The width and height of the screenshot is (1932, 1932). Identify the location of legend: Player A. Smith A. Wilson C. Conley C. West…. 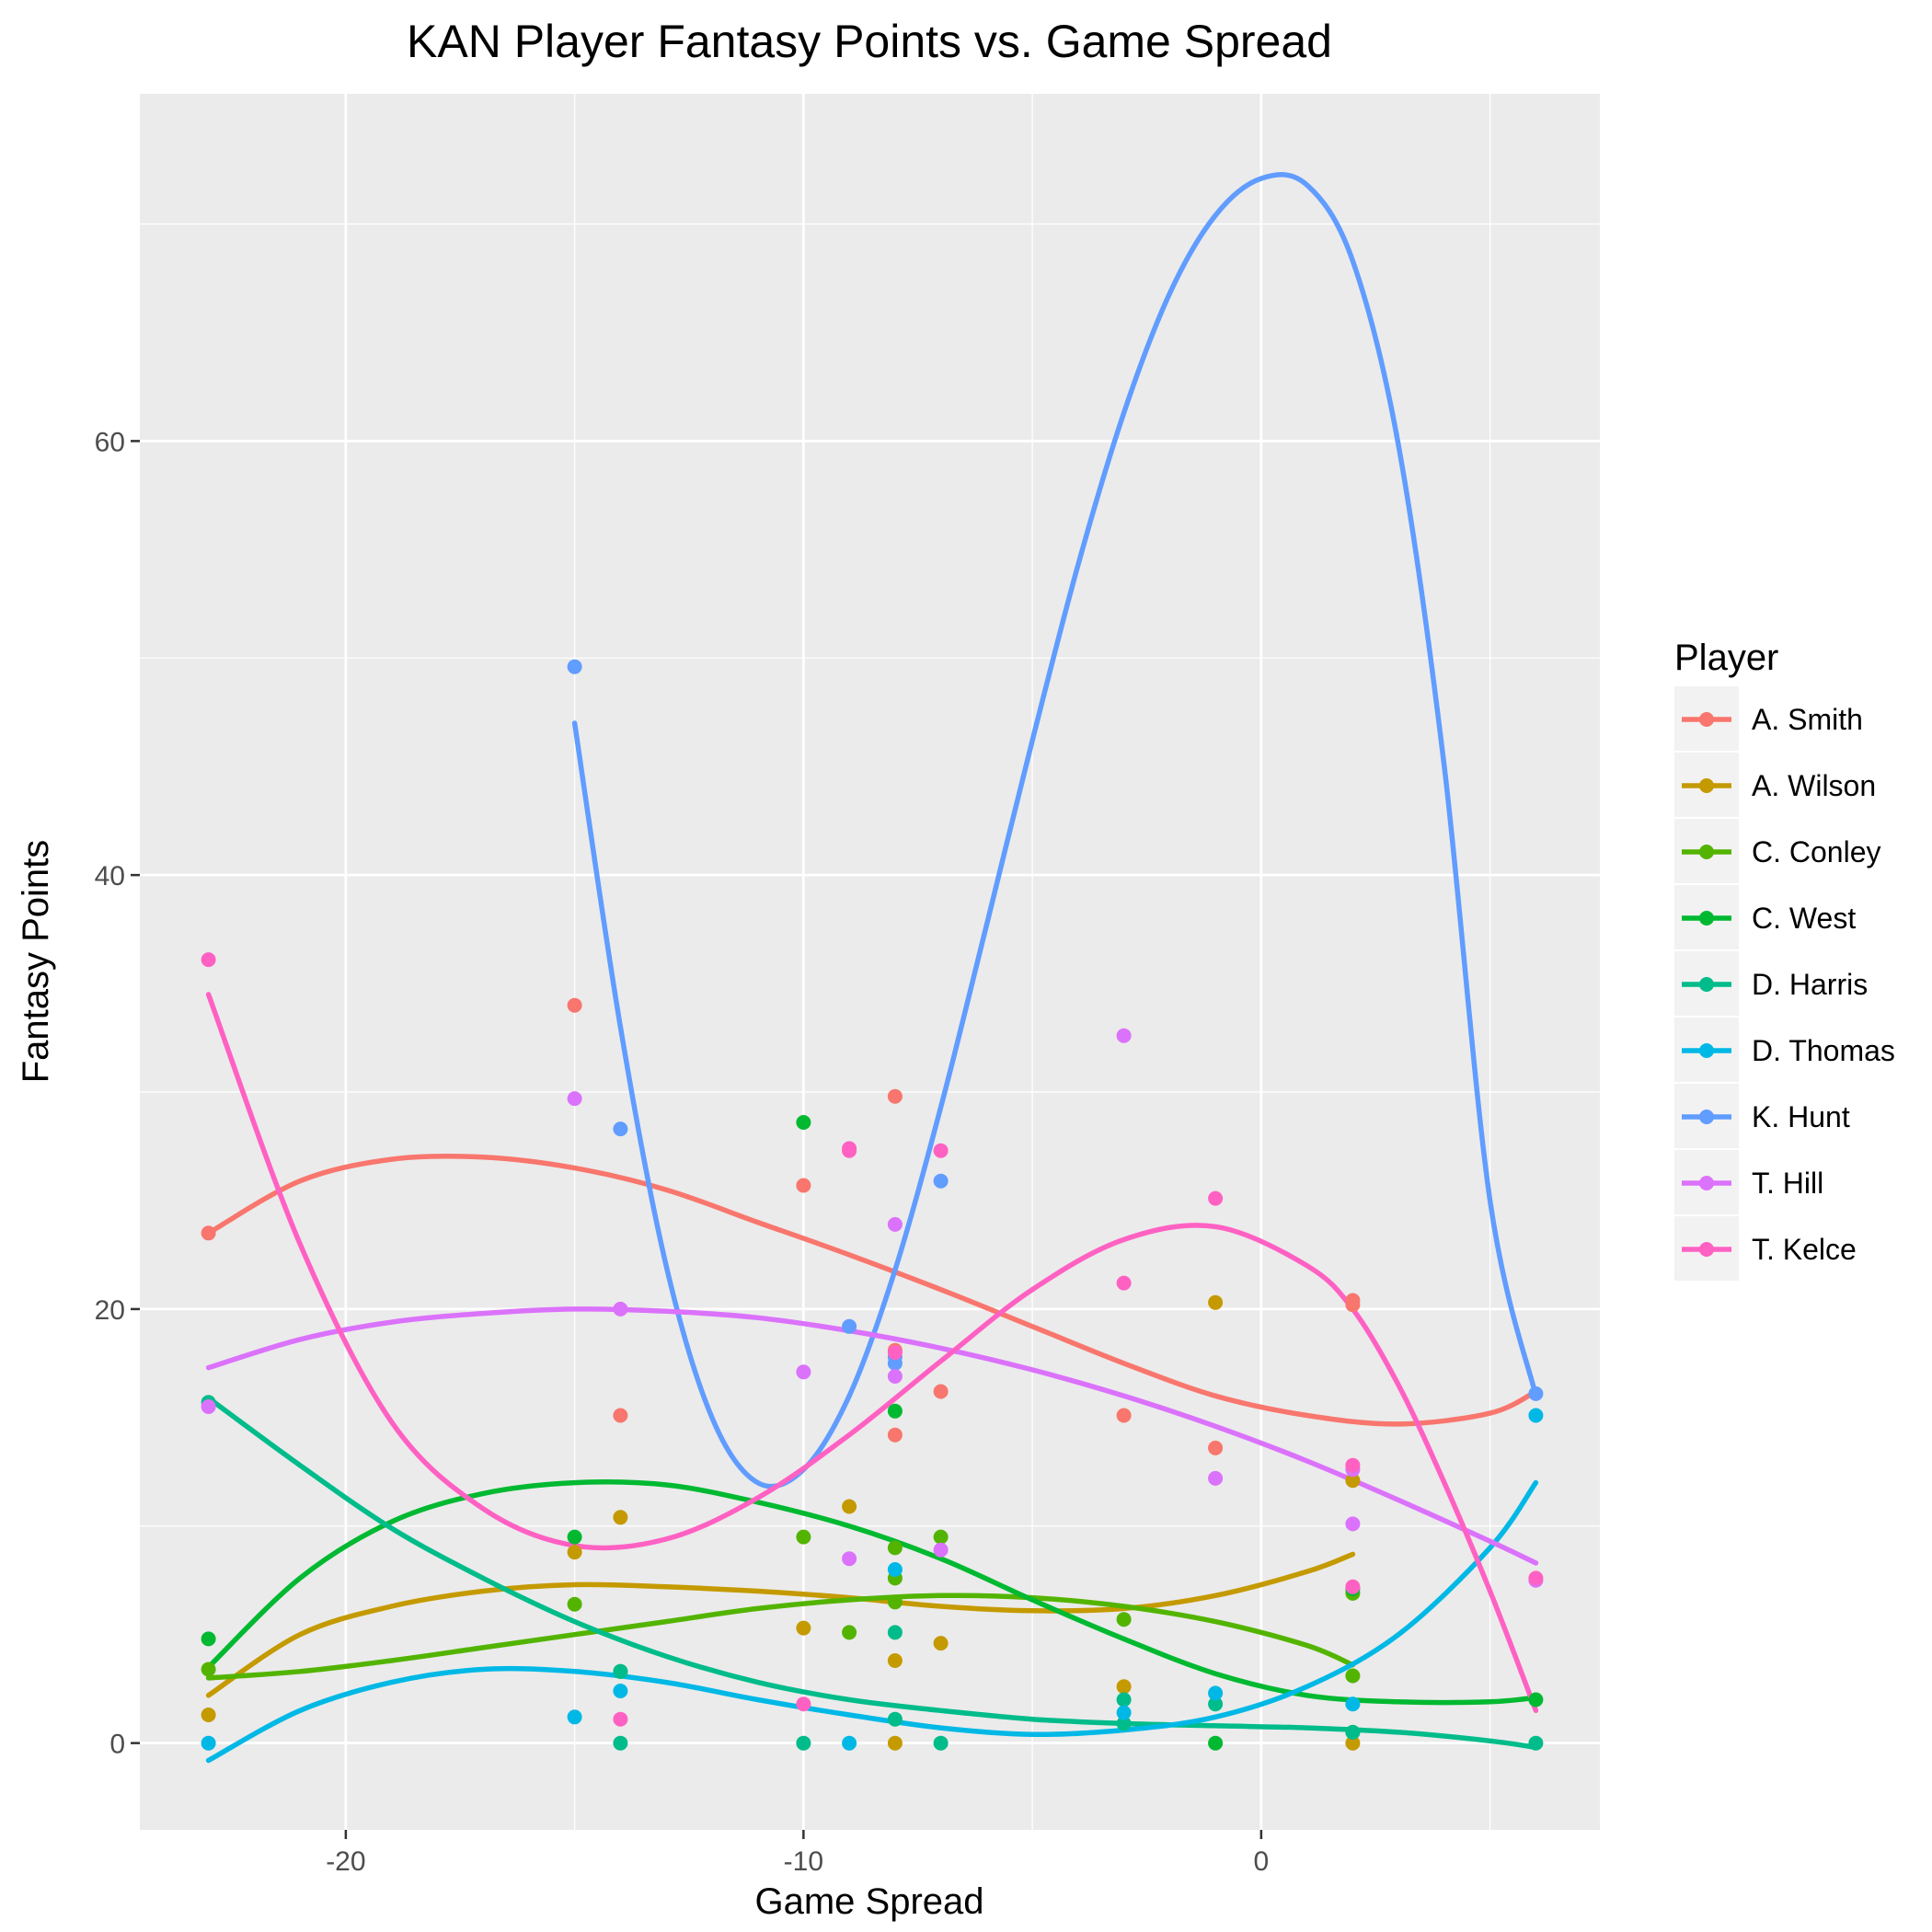
(1784, 959).